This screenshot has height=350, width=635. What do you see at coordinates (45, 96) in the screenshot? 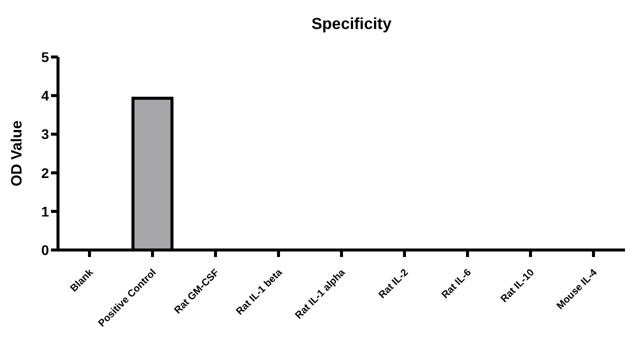
I see `y-tick-label: 4` at bounding box center [45, 96].